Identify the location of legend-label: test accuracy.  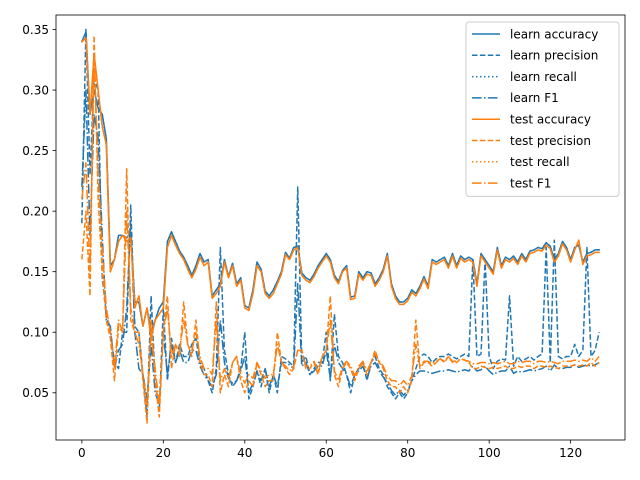
(550, 120).